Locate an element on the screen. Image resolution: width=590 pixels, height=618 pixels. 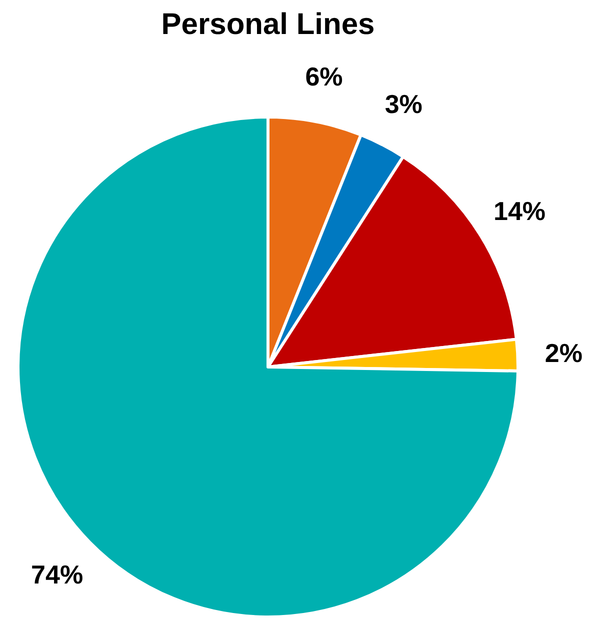
data-label: 2% is located at coordinates (563, 353).